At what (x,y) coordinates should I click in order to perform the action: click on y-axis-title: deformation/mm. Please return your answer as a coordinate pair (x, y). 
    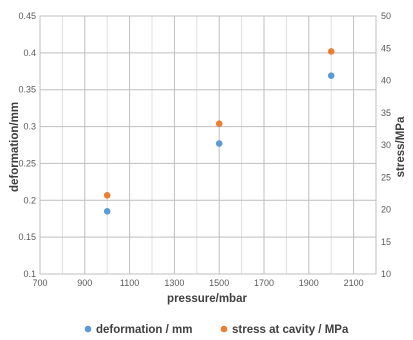
    Looking at the image, I should click on (15, 147).